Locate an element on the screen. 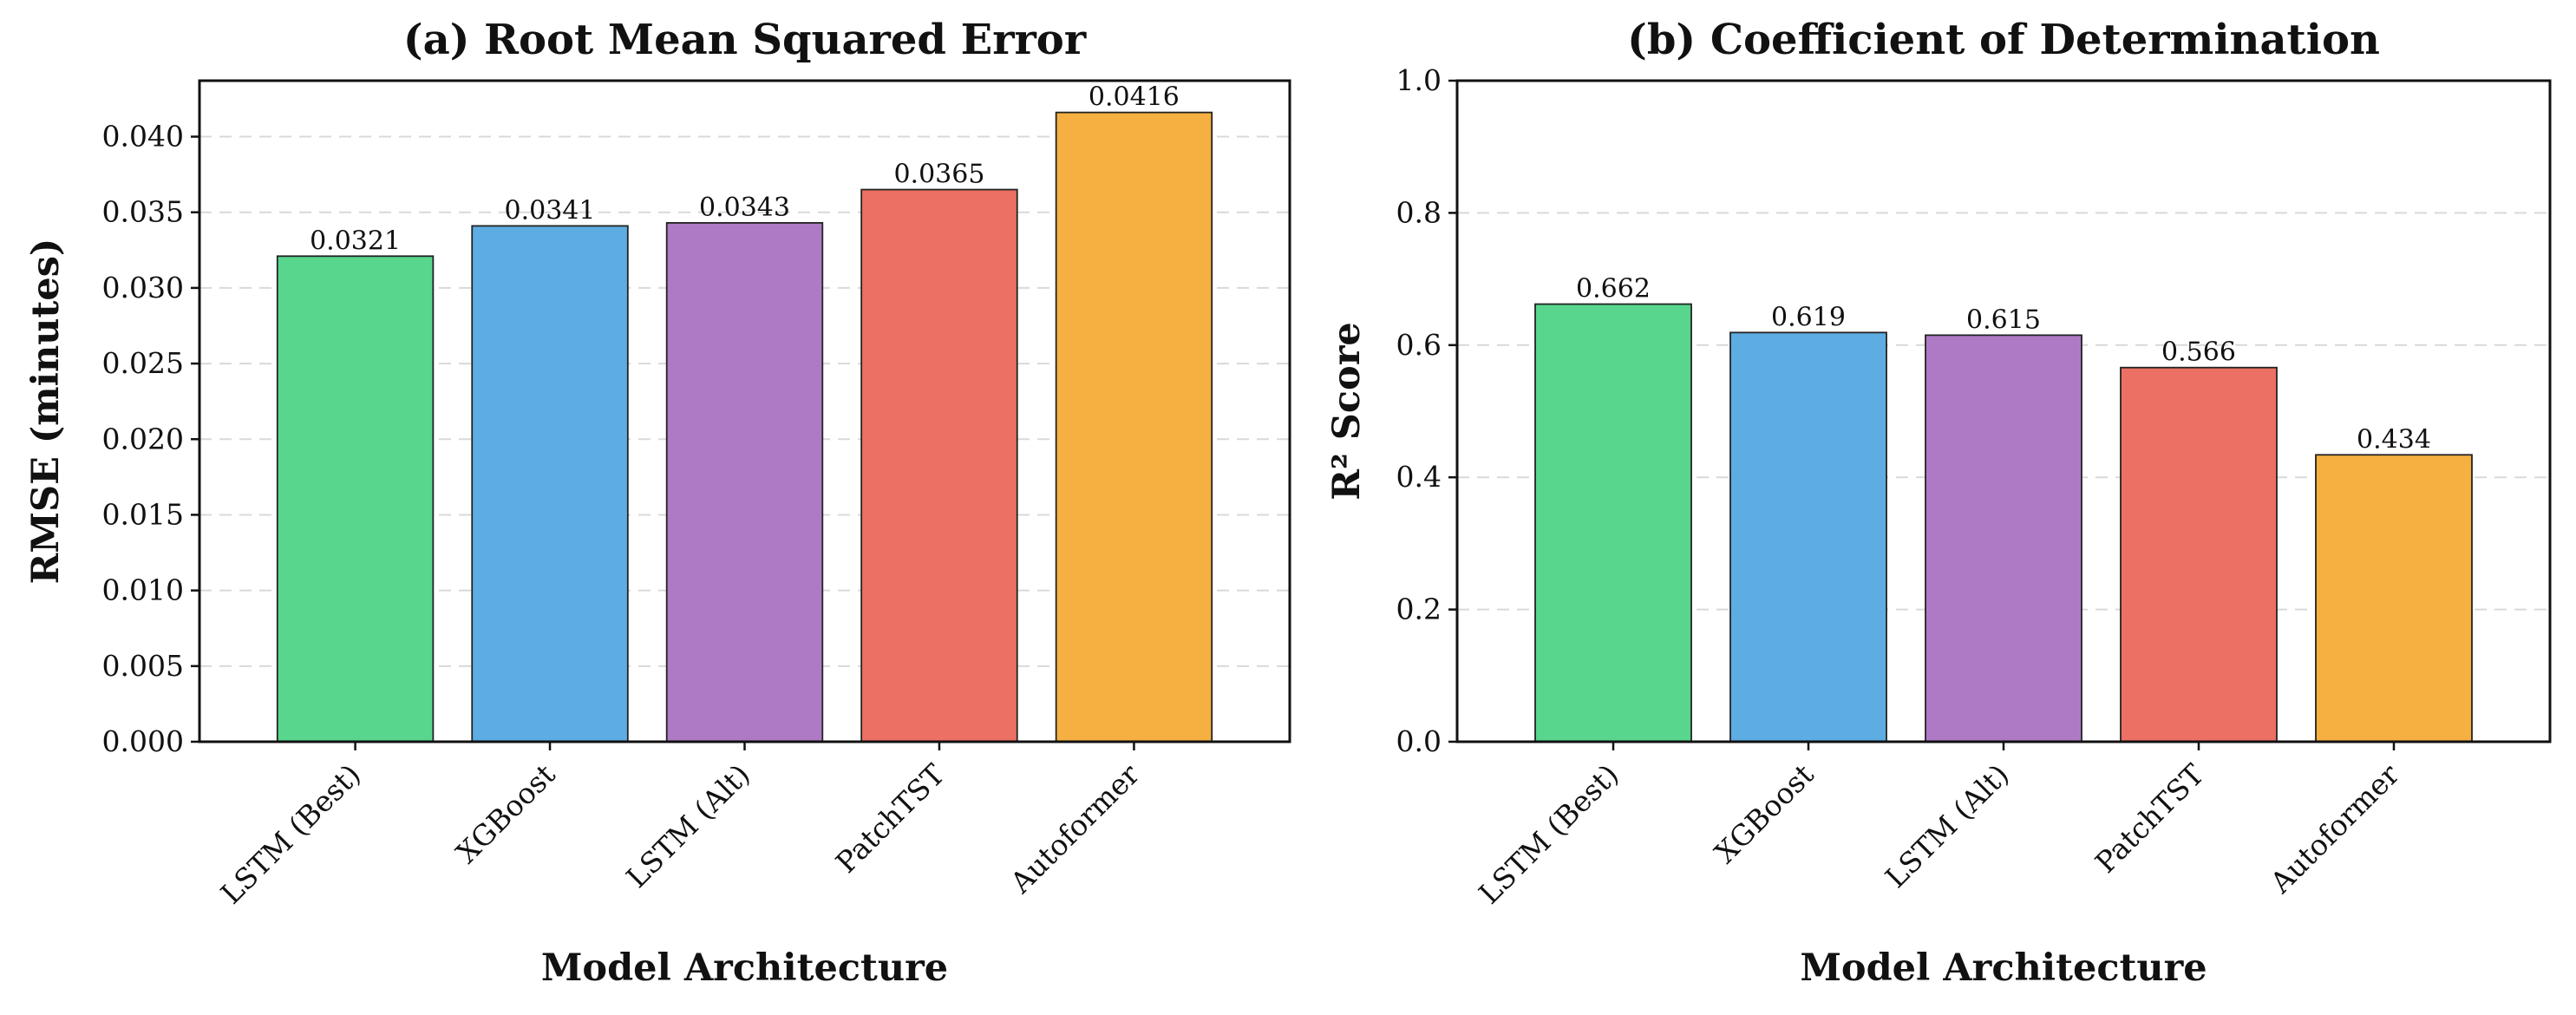  y-tick-label: 0.040 is located at coordinates (143, 137).